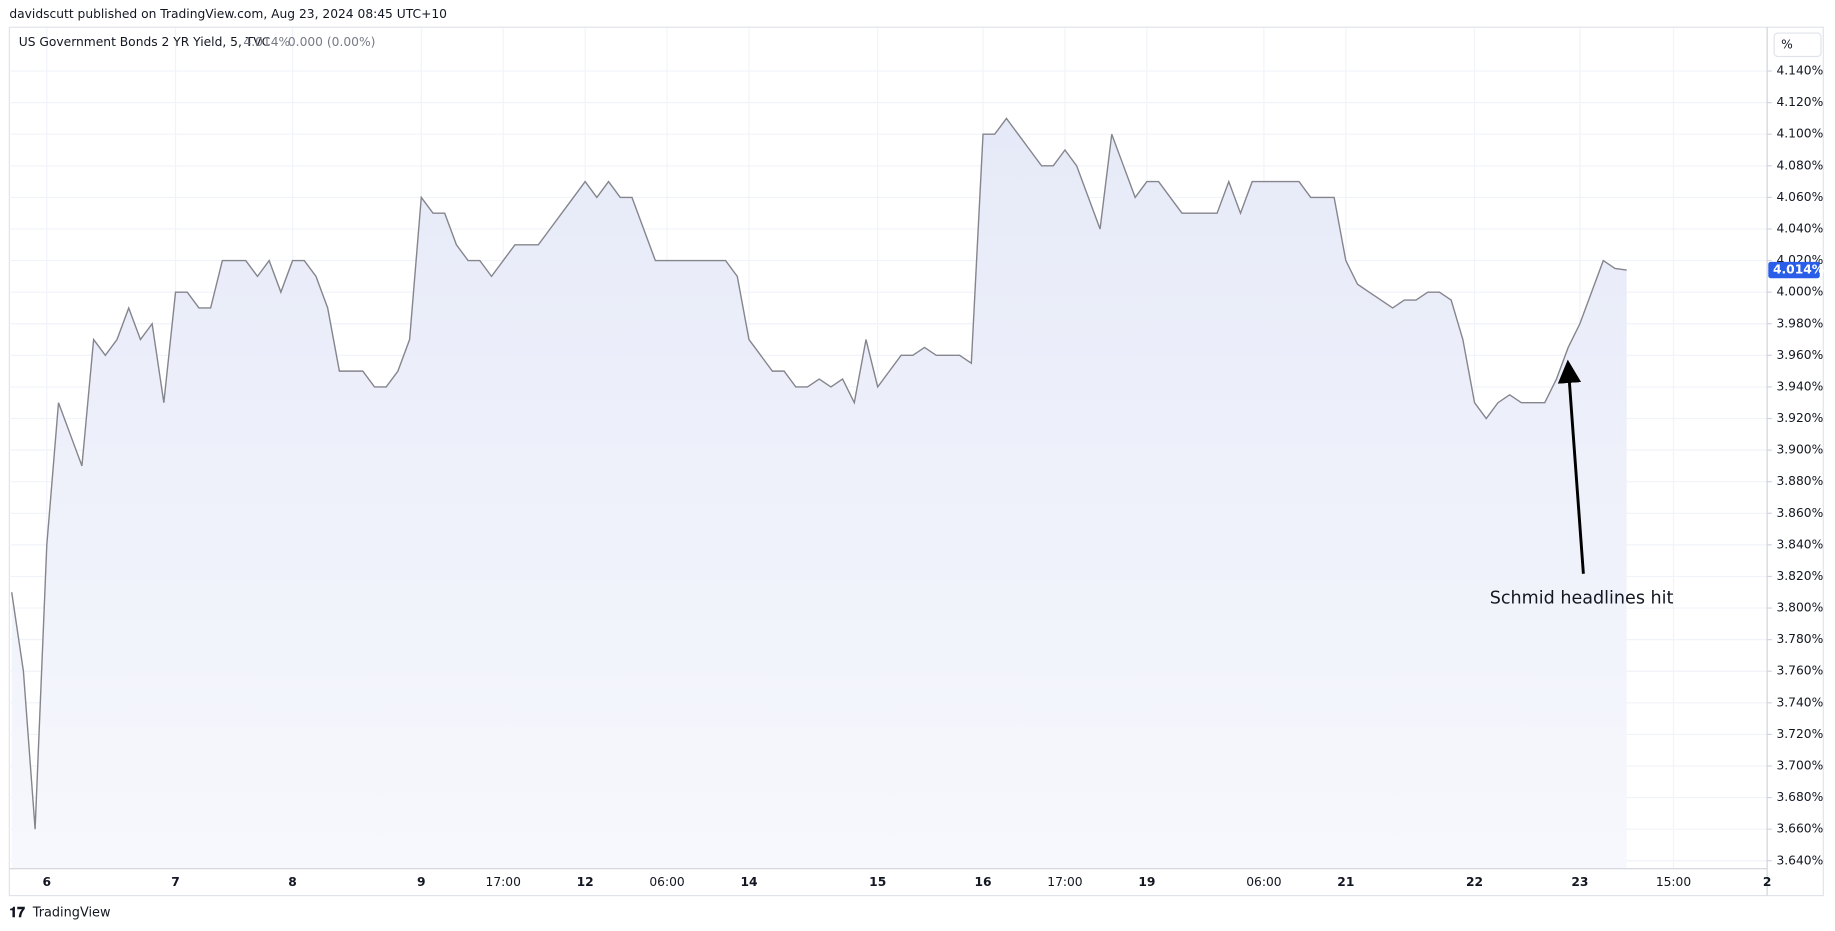 Image resolution: width=1835 pixels, height=931 pixels. What do you see at coordinates (1799, 323) in the screenshot?
I see `y-tick-label: 3.980%` at bounding box center [1799, 323].